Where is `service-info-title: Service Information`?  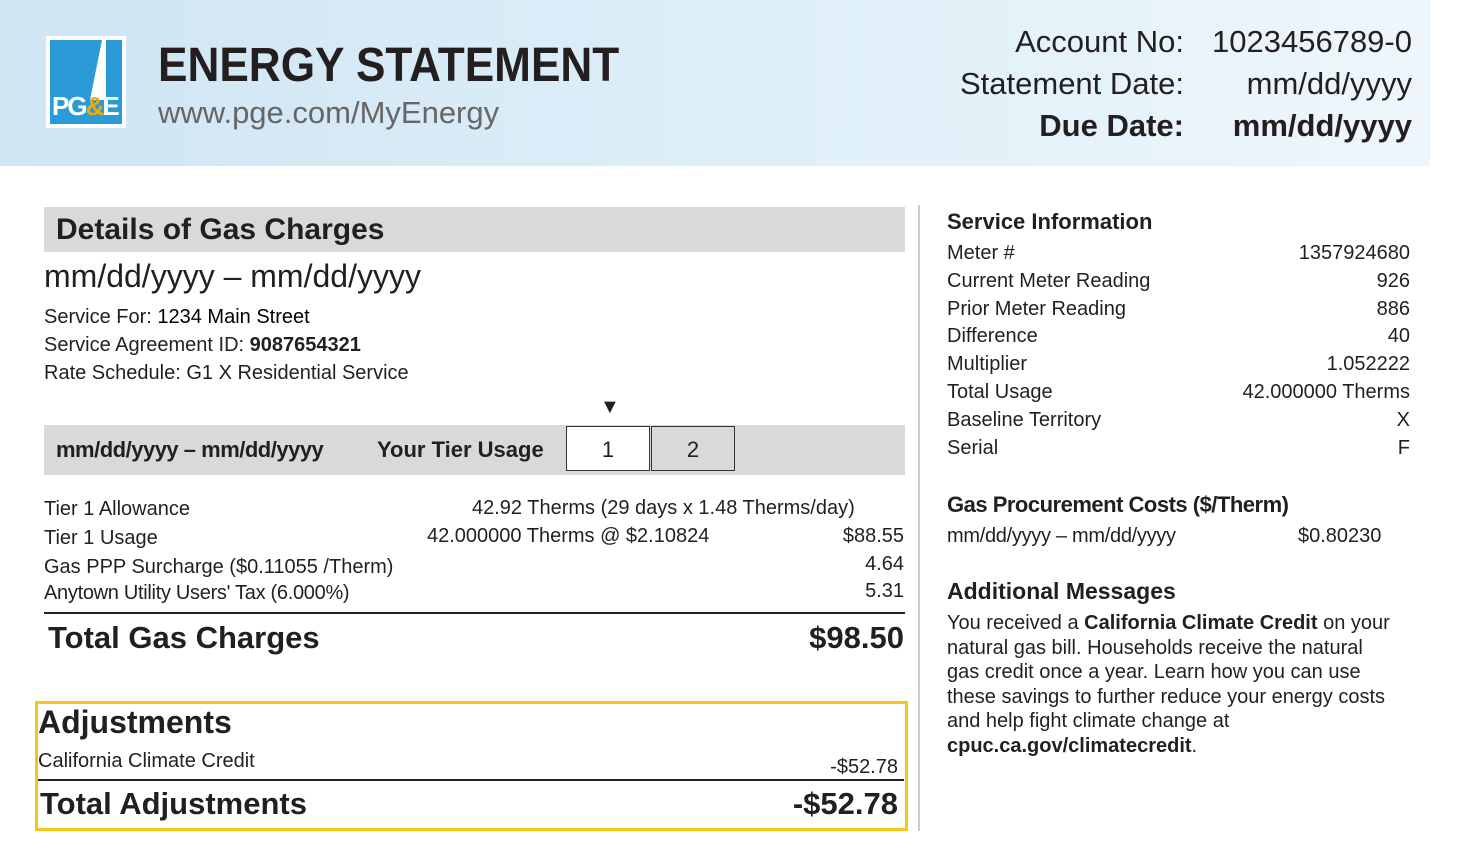
service-info-title: Service Information is located at coordinates (1050, 221).